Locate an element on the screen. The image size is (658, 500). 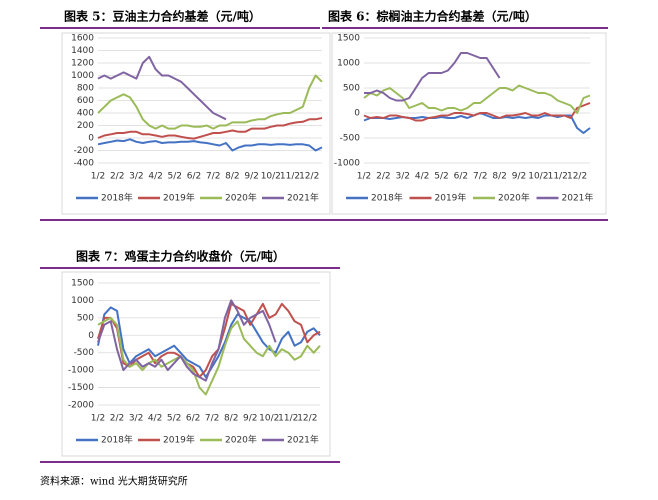
chart-title: 图表 7：鸡蛋主力合约收盘价（元/吨） is located at coordinates (180, 256).